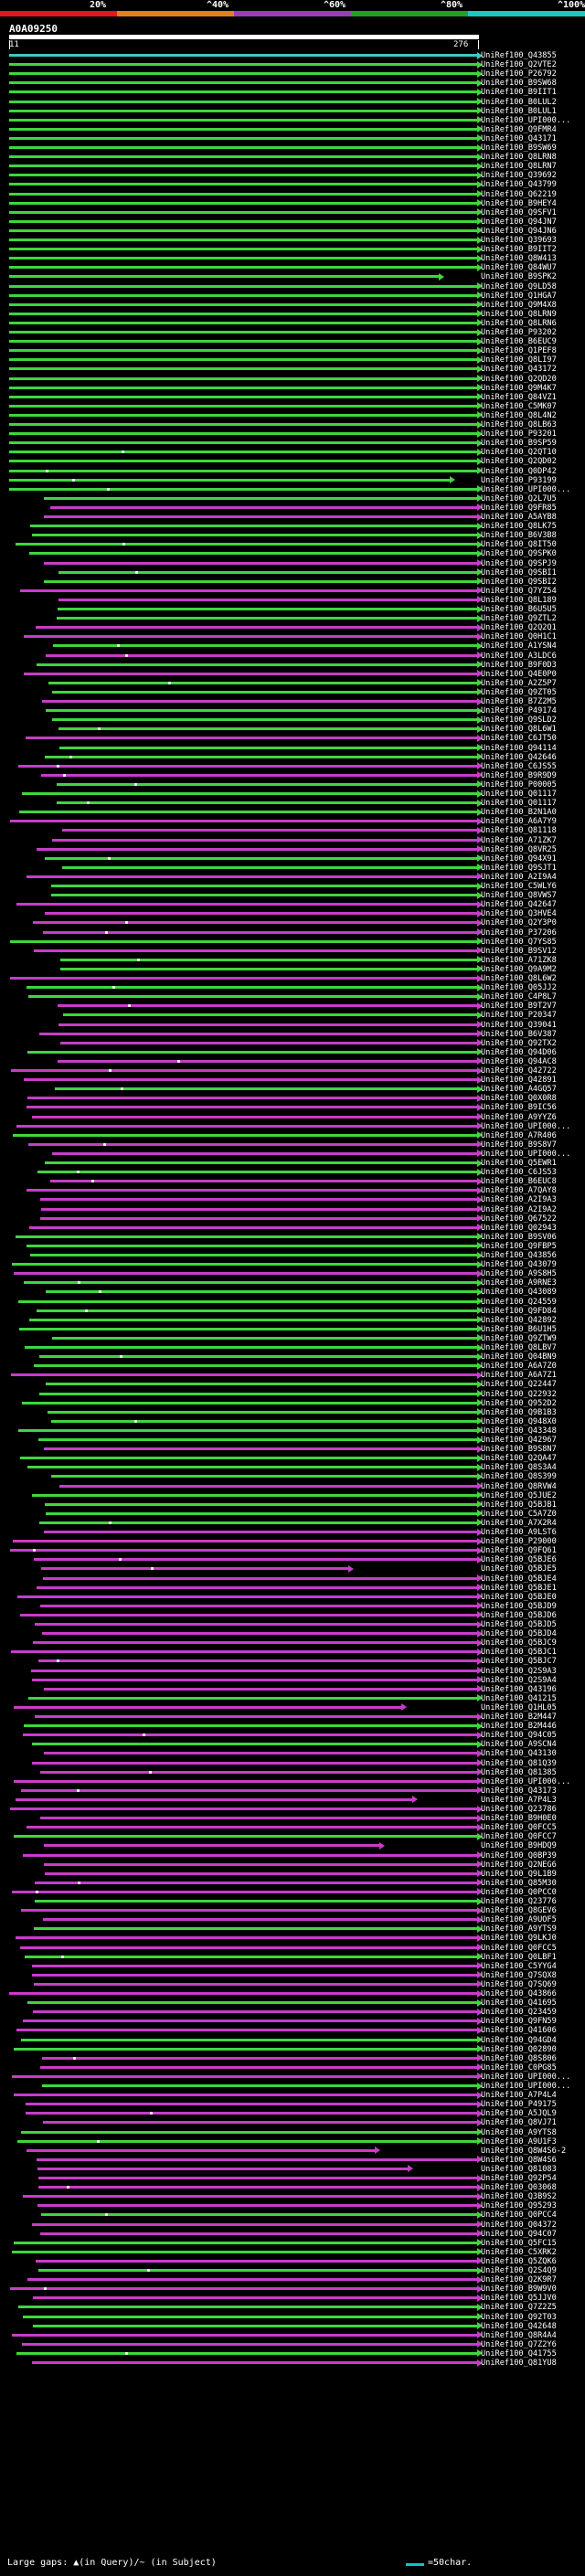  I want to click on hit-label: UniRef100_A3LDC6, so click(519, 656).